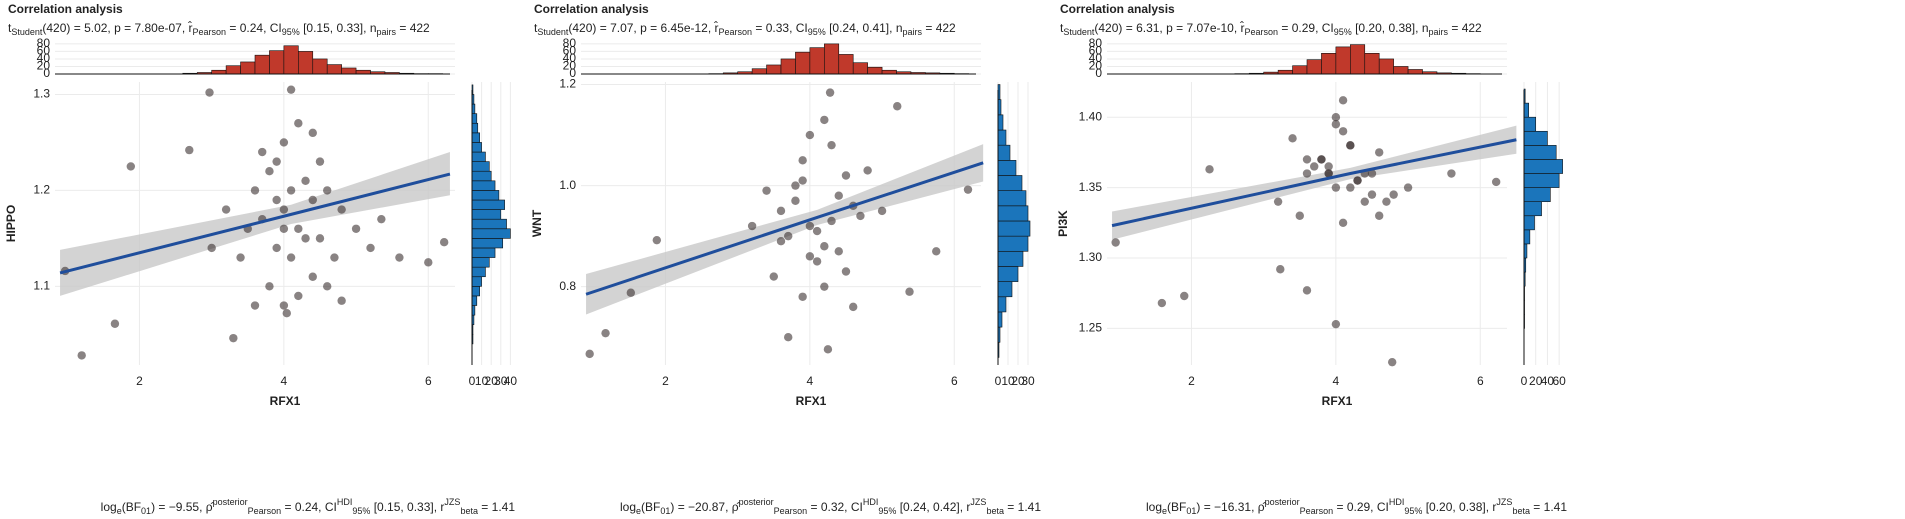 The image size is (1905, 519). Describe the element at coordinates (567, 286) in the screenshot. I see `y-tick-label: 0.8` at that location.